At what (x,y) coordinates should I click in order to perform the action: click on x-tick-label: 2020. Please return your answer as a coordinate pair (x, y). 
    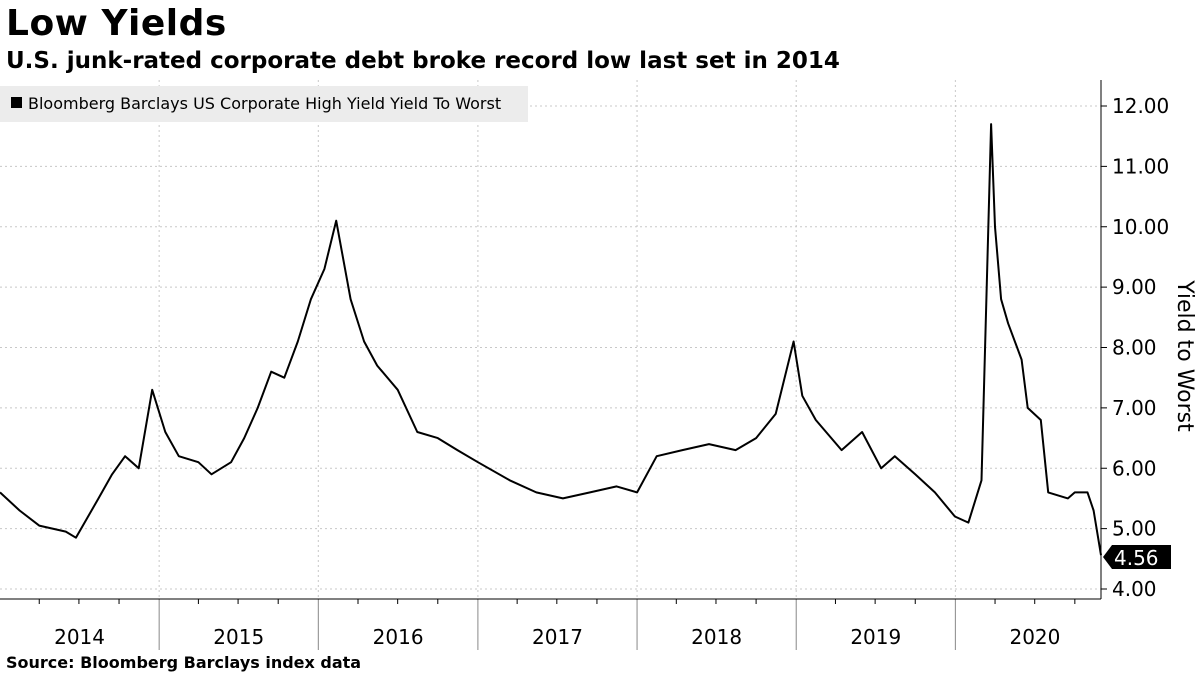
    Looking at the image, I should click on (1034, 637).